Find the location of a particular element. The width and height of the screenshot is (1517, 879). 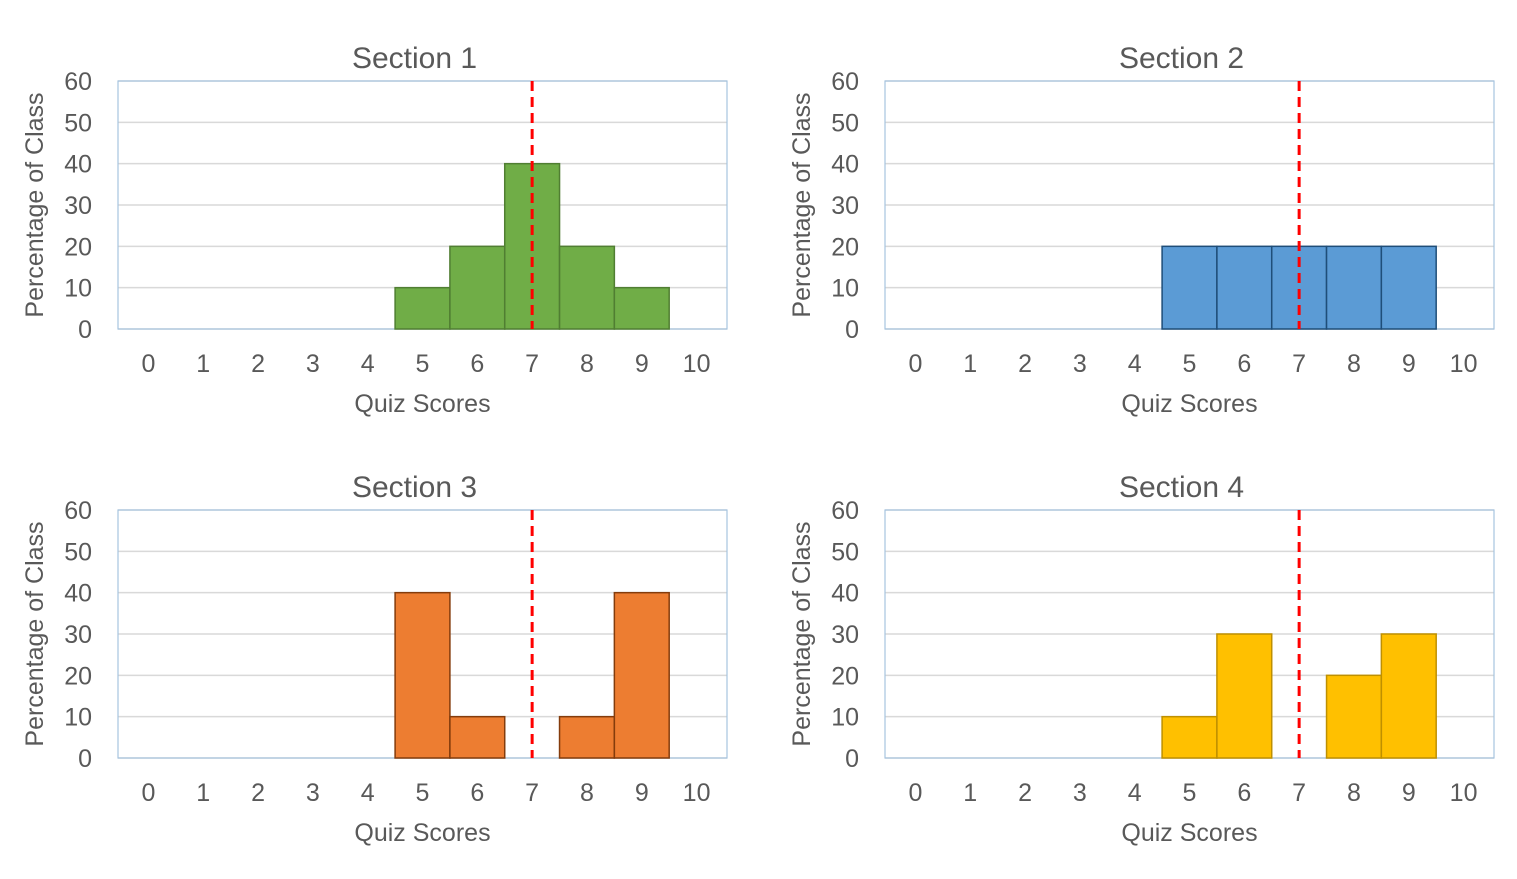

chart-title: Section 3 is located at coordinates (414, 487).